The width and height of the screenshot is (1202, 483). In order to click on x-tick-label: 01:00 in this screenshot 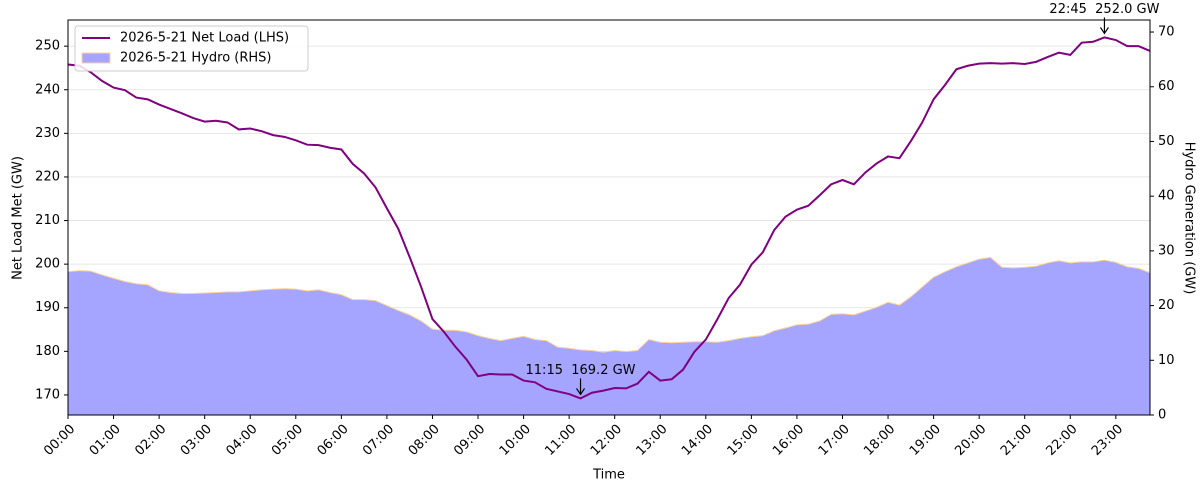, I will do `click(105, 440)`.